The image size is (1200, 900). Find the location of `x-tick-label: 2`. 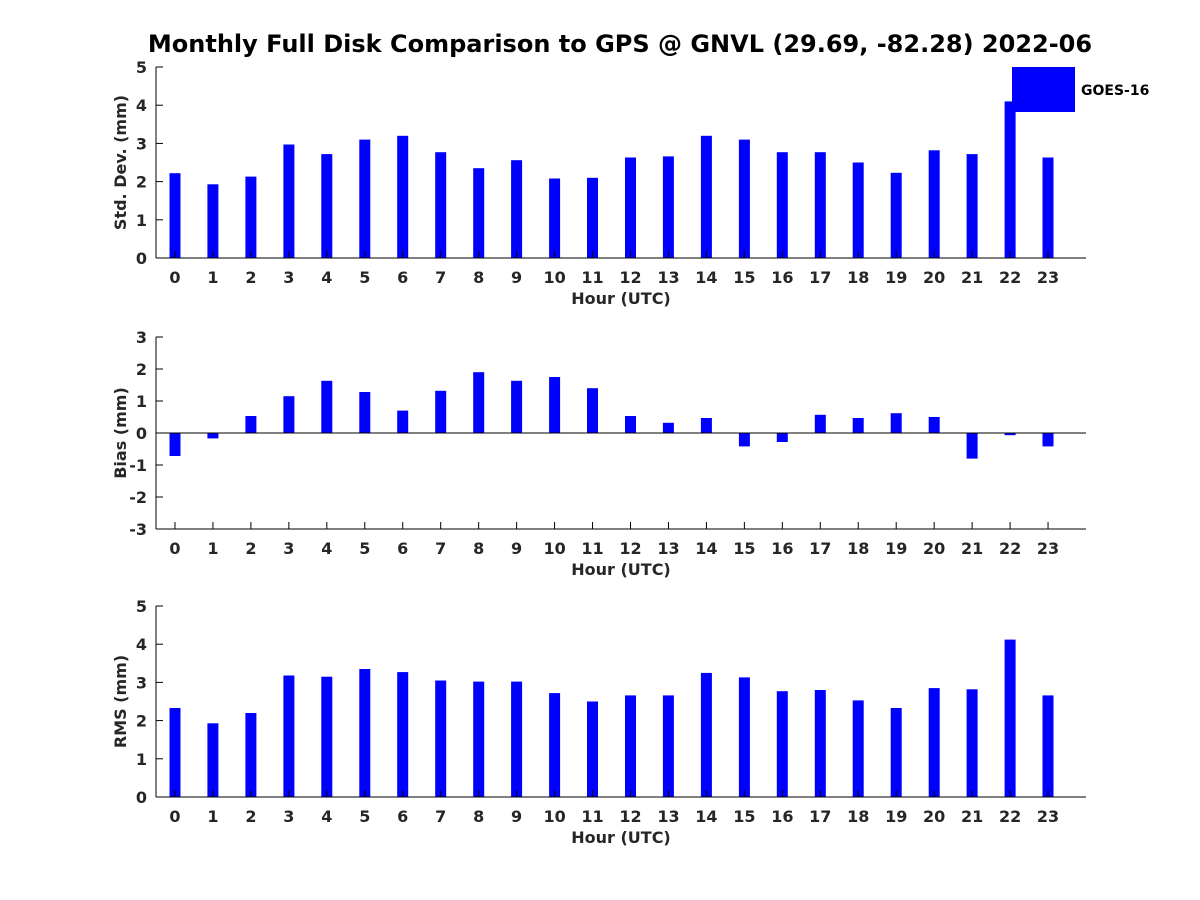

x-tick-label: 2 is located at coordinates (250, 816).